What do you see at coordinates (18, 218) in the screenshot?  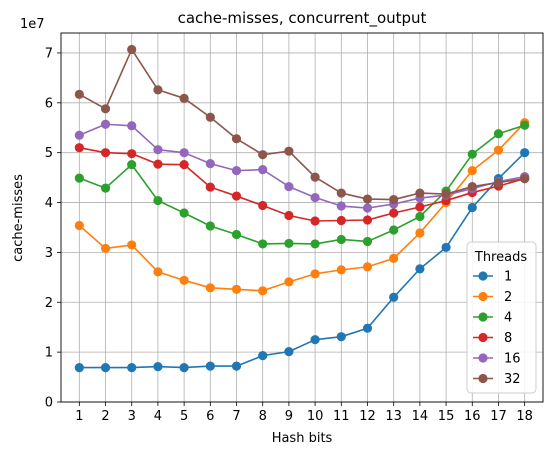 I see `y-axis-label: cache-misses` at bounding box center [18, 218].